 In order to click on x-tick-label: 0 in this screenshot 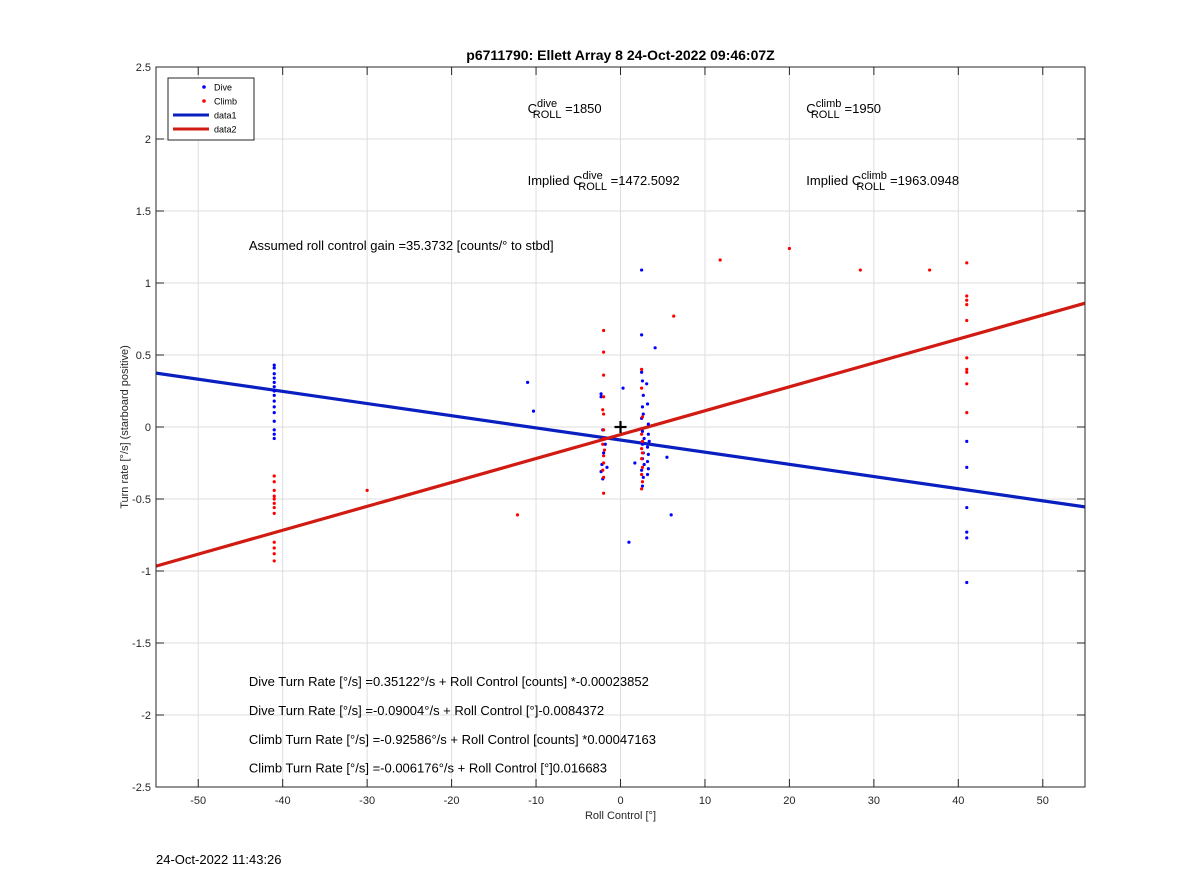, I will do `click(620, 801)`.